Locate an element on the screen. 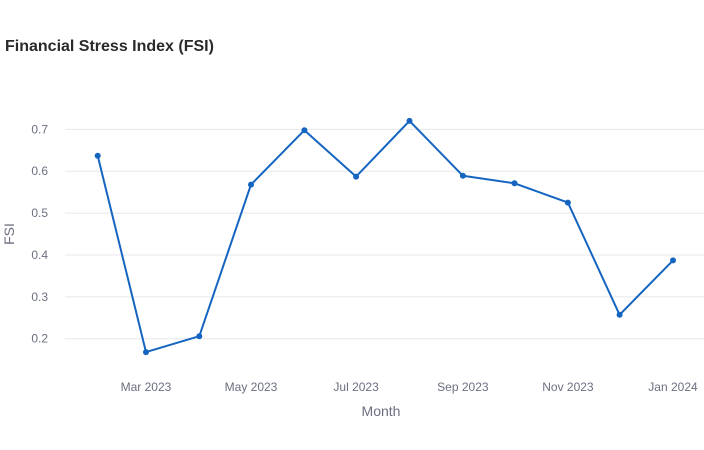 Image resolution: width=704 pixels, height=450 pixels. y-axis-tick-labels: 0.2 0.3 0.4 0.5 0.6 0.7 is located at coordinates (39, 233).